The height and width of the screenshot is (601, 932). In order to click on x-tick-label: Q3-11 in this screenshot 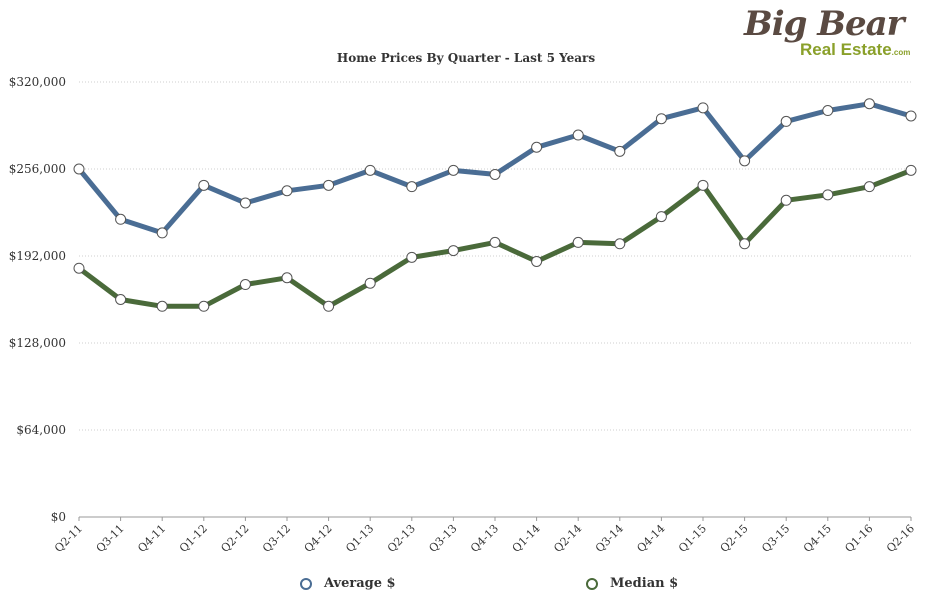, I will do `click(110, 538)`.